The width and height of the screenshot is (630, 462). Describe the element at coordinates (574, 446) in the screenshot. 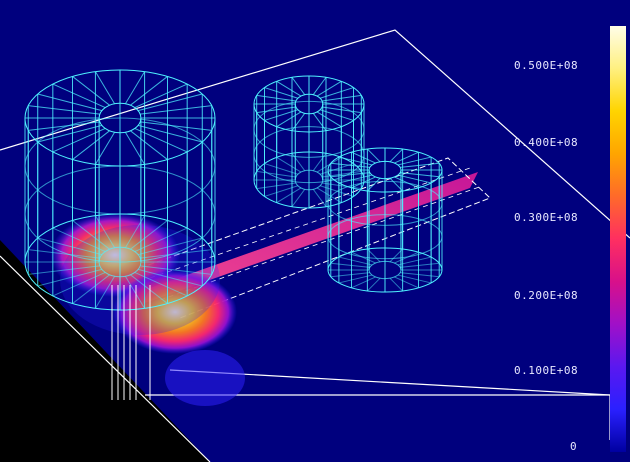

I see `colorbar-tick-label: 0` at that location.